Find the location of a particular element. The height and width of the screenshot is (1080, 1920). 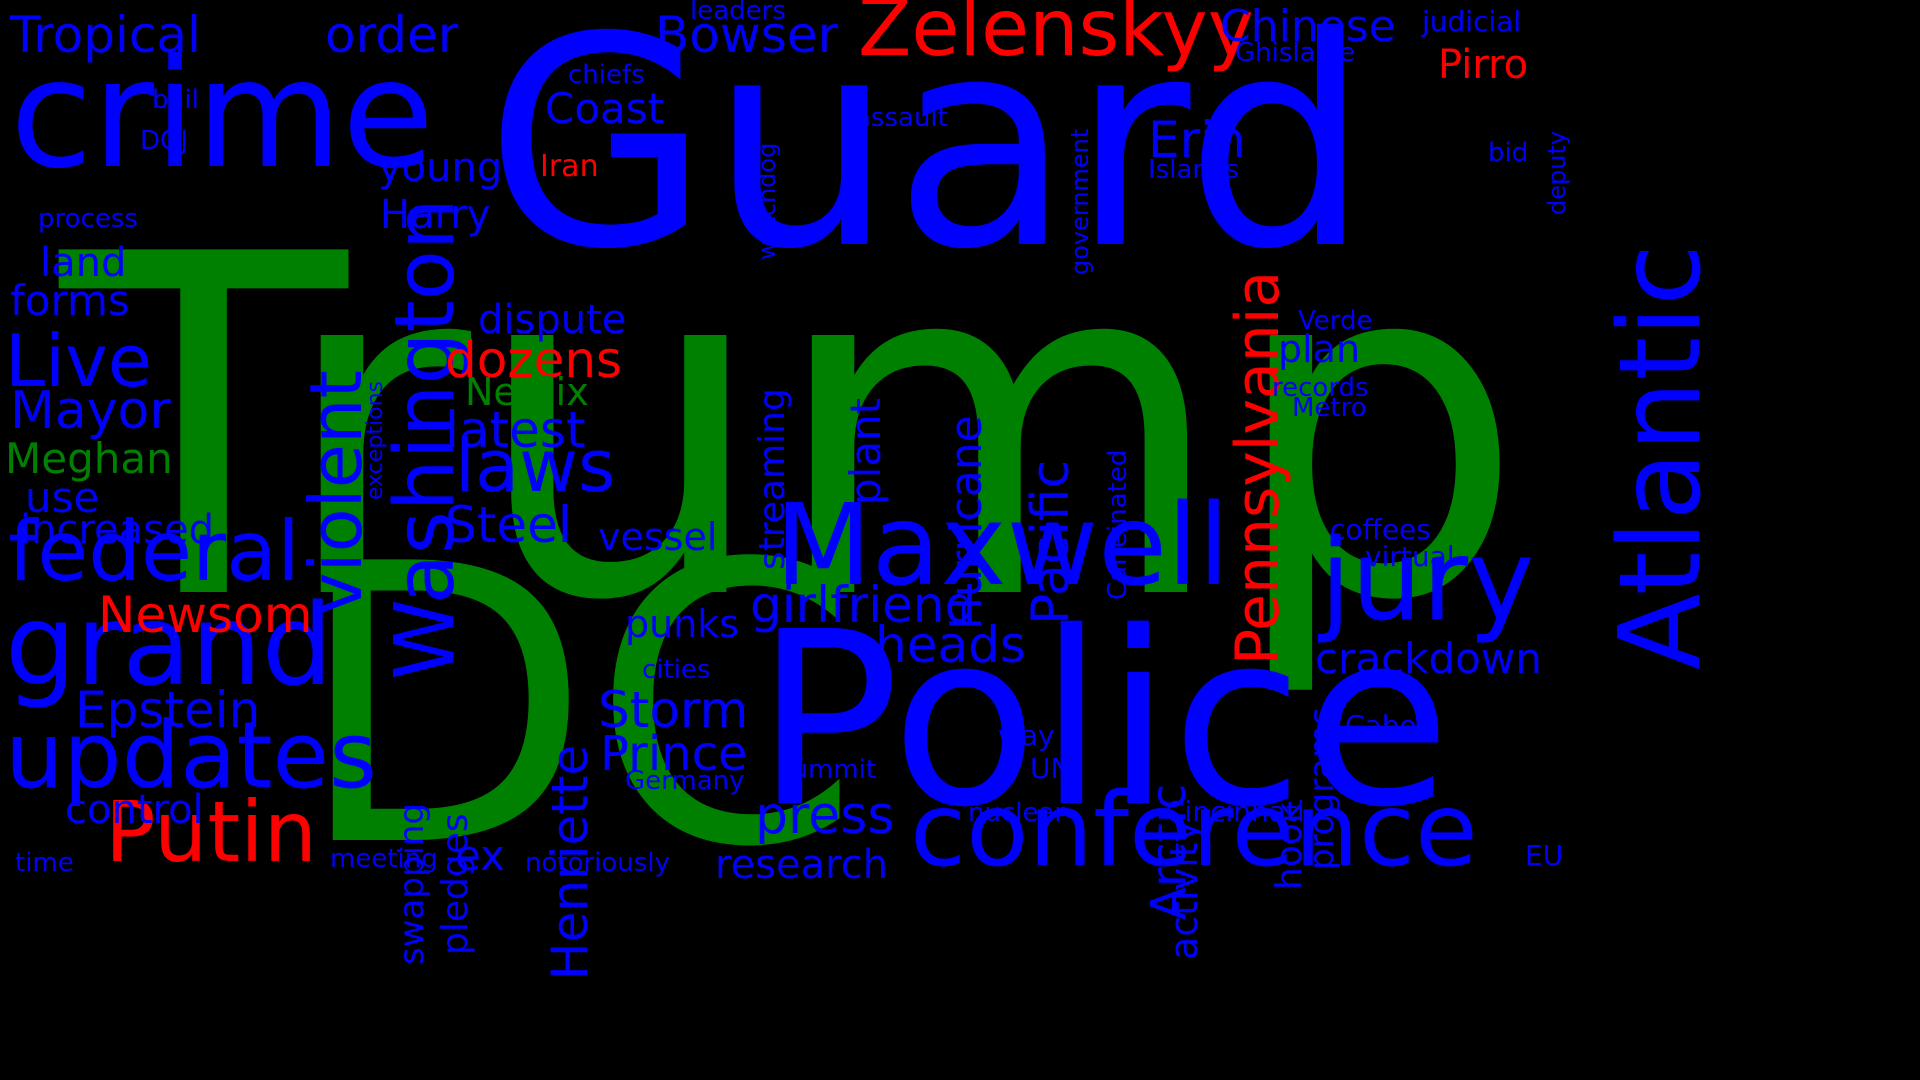

word-girlfriend: girlfriend is located at coordinates (863, 605).